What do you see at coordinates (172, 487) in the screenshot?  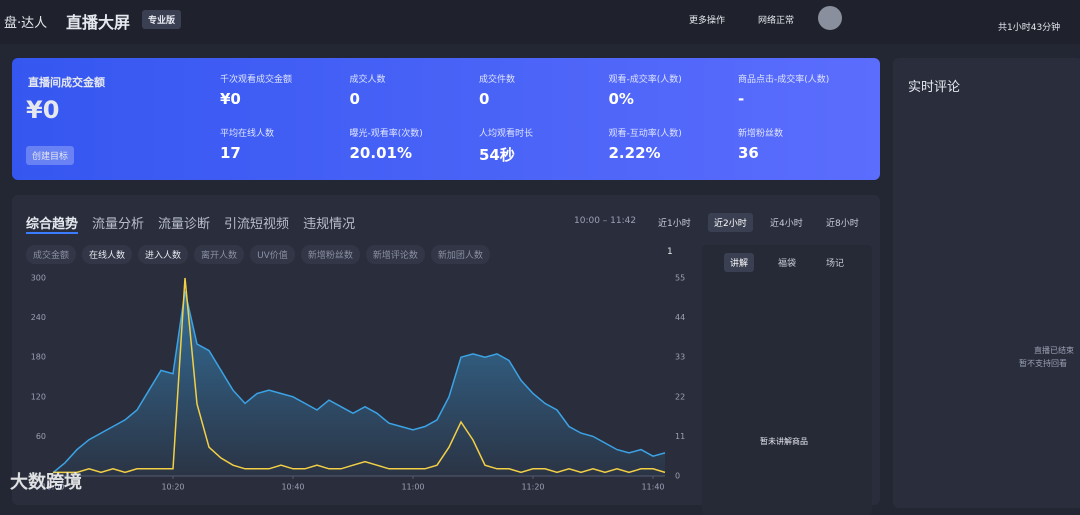 I see `x-tick-label: 10:20` at bounding box center [172, 487].